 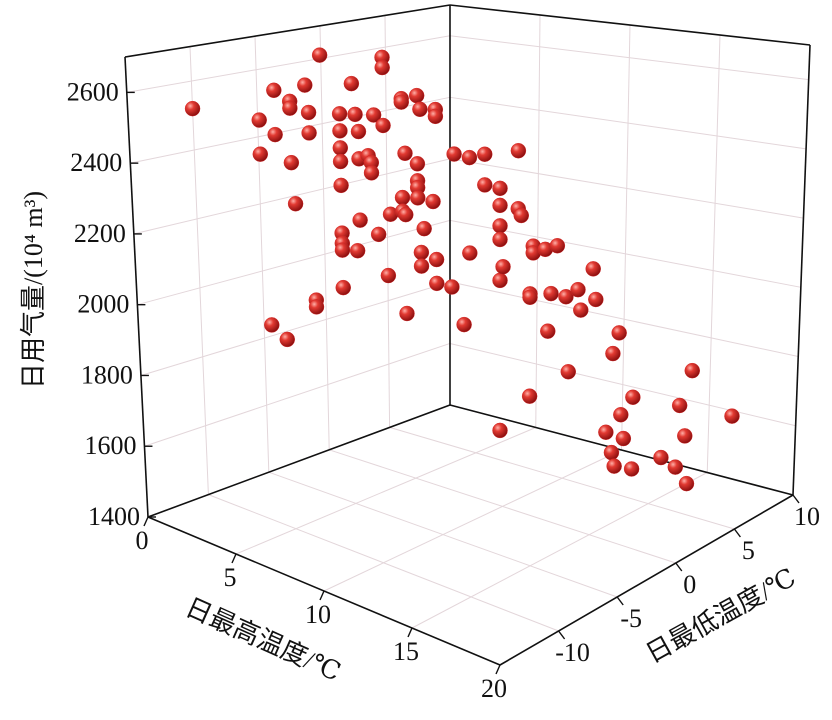 I want to click on y-tick-label: -5, so click(x=631, y=618).